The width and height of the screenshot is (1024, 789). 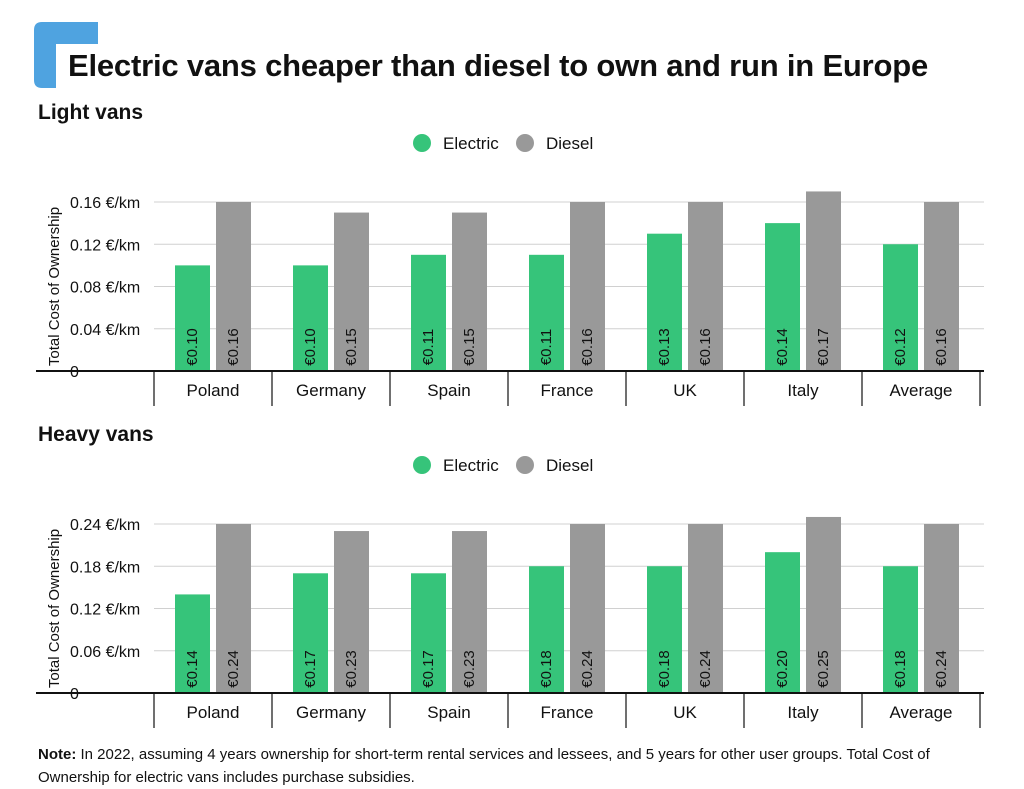 I want to click on bar-value-label: €0.25, so click(x=823, y=669).